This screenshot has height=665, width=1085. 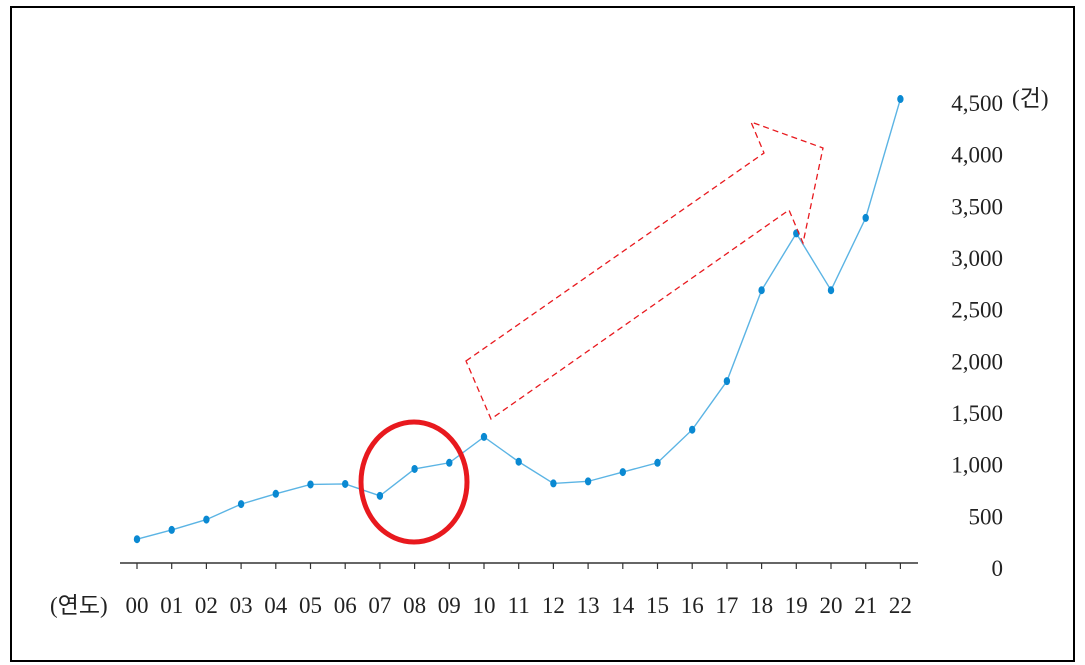 I want to click on y-tick-label: 3,000, so click(x=977, y=258).